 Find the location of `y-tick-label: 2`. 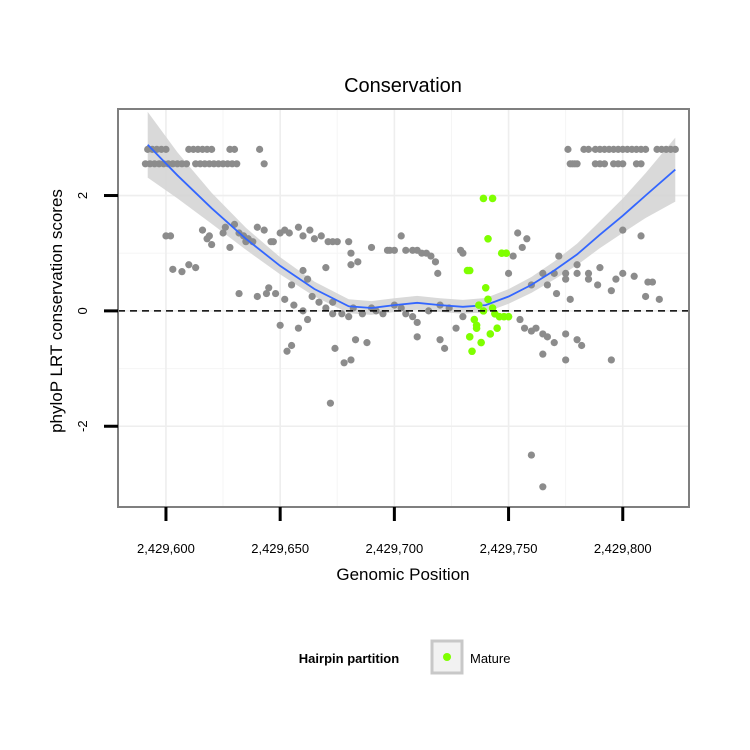

y-tick-label: 2 is located at coordinates (82, 195).